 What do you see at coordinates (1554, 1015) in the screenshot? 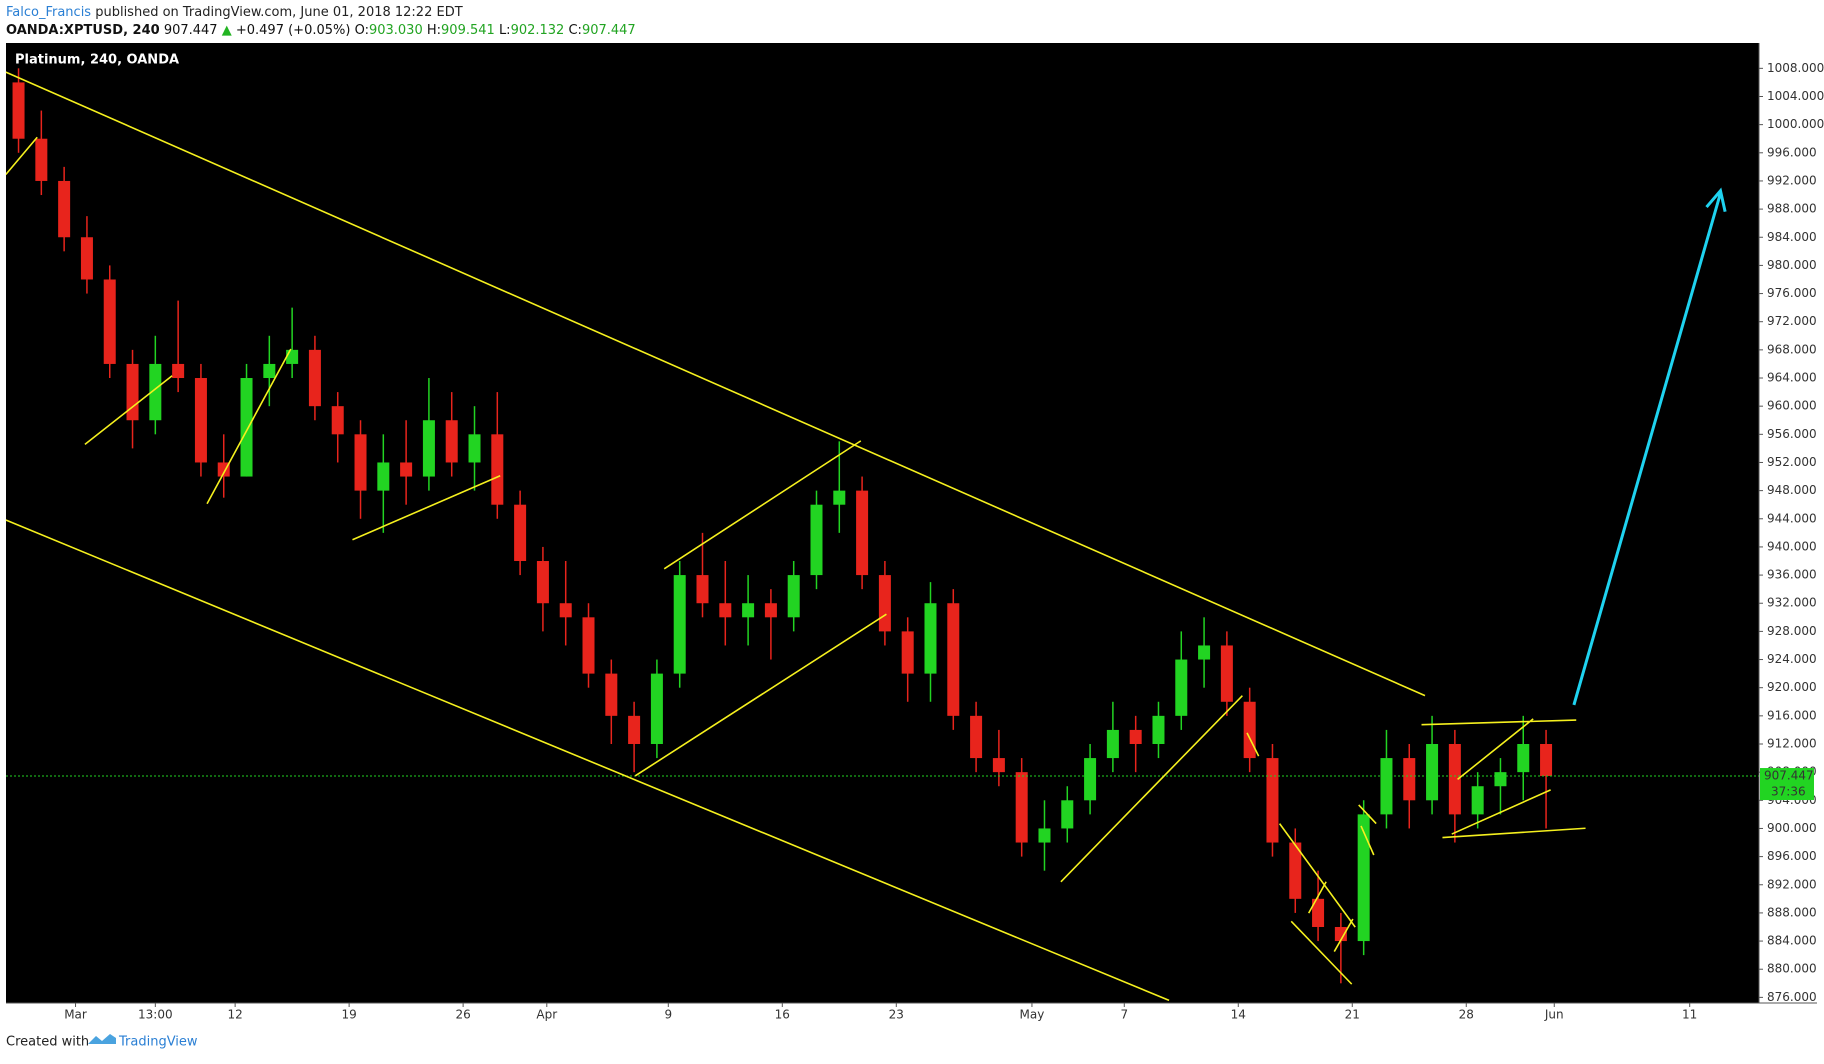
I see `x-tick-label: Jun` at bounding box center [1554, 1015].